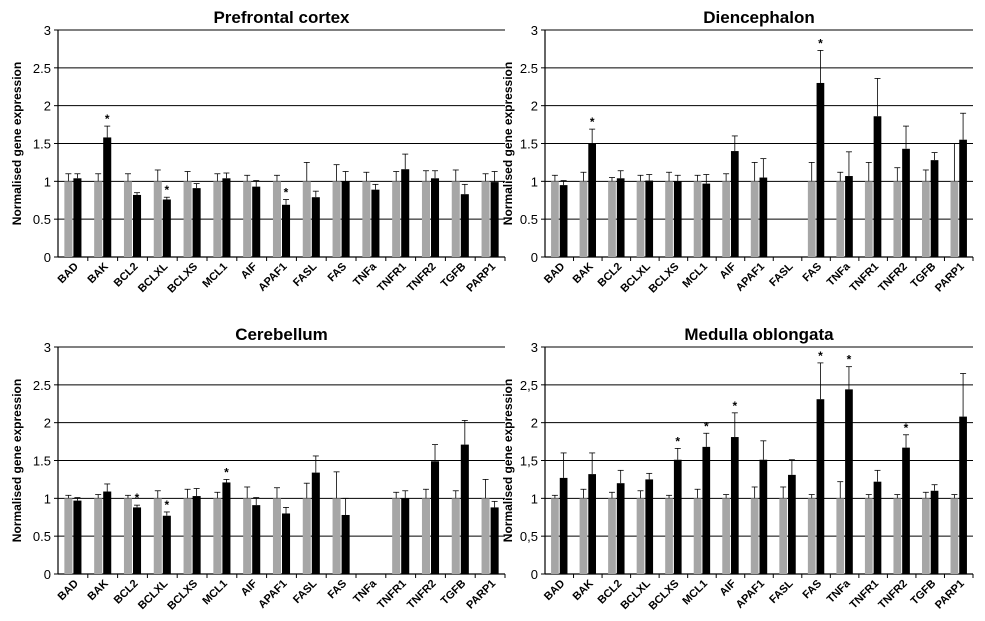 This screenshot has width=985, height=621. What do you see at coordinates (649, 218) in the screenshot?
I see `treated-bar-bclxl` at bounding box center [649, 218].